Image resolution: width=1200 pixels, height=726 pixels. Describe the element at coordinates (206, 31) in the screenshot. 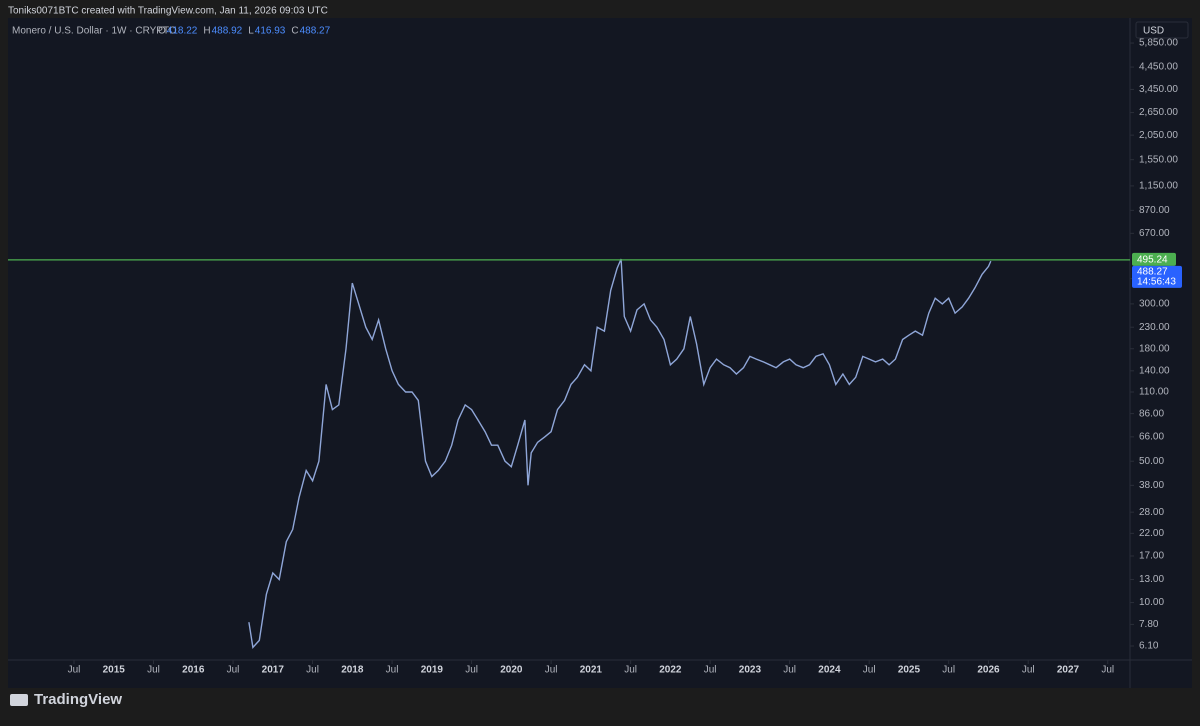

I see `ohlc-key: H` at that location.